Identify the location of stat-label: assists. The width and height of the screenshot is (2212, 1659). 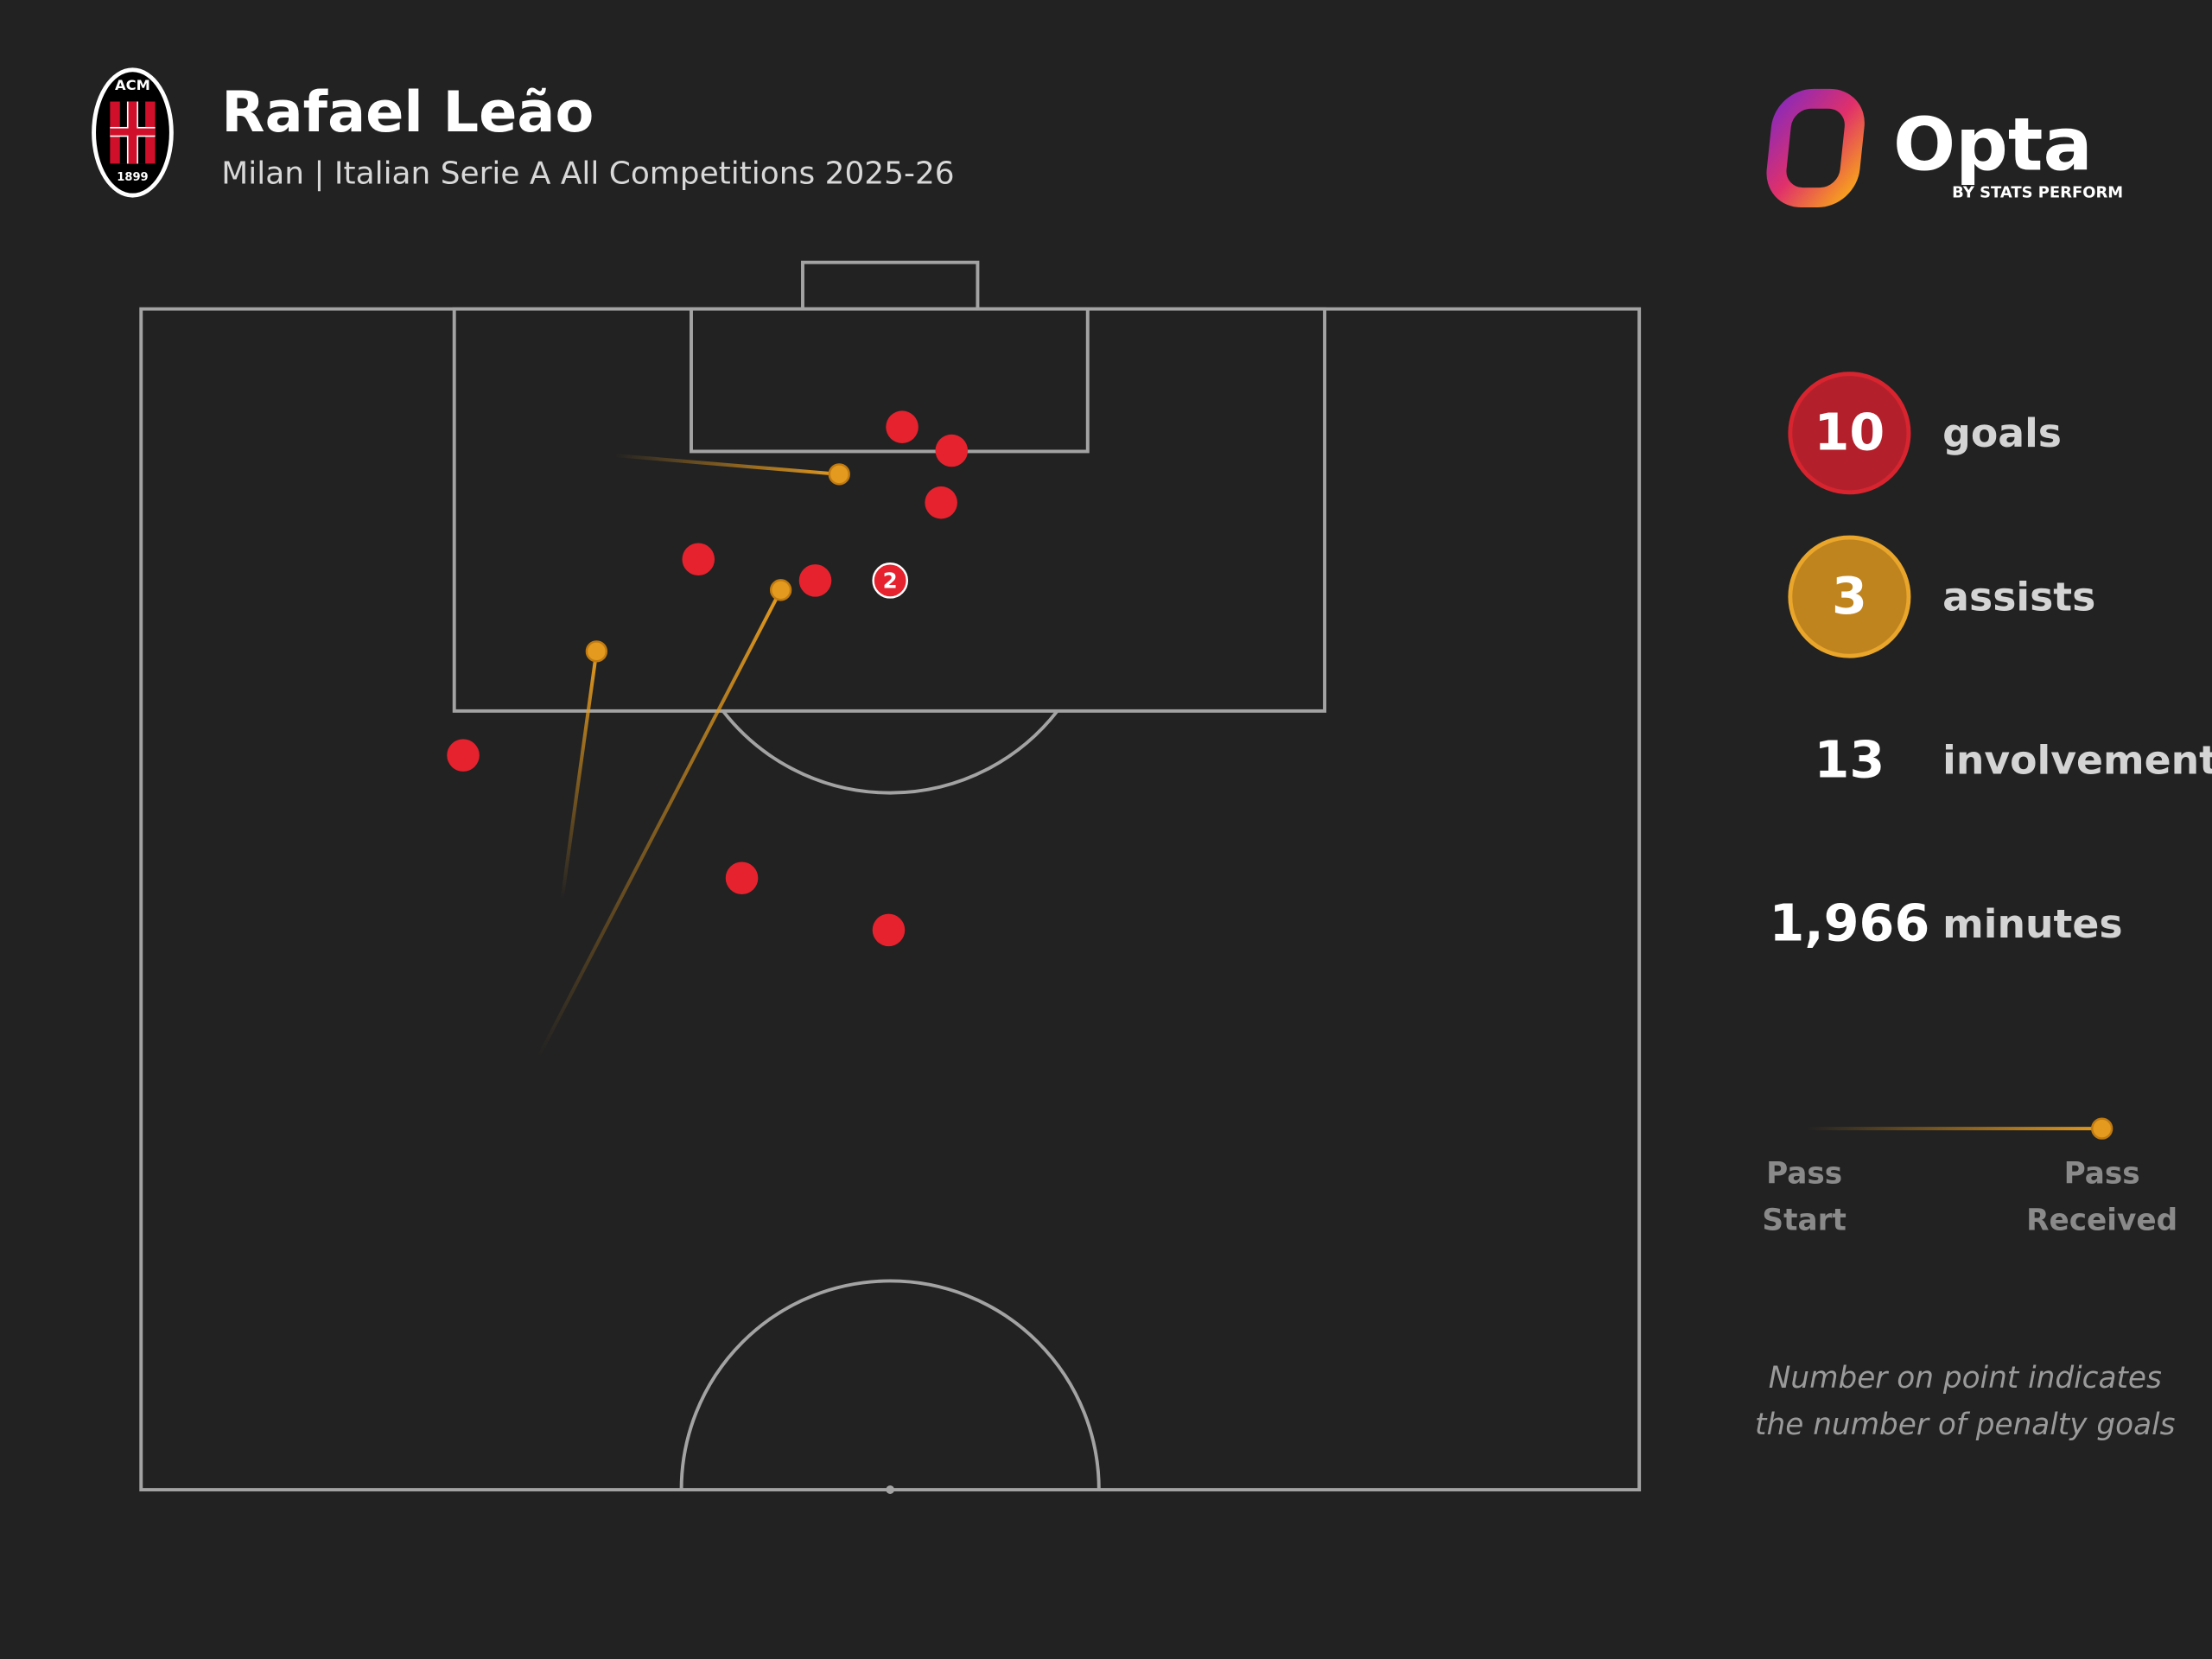
(2018, 597).